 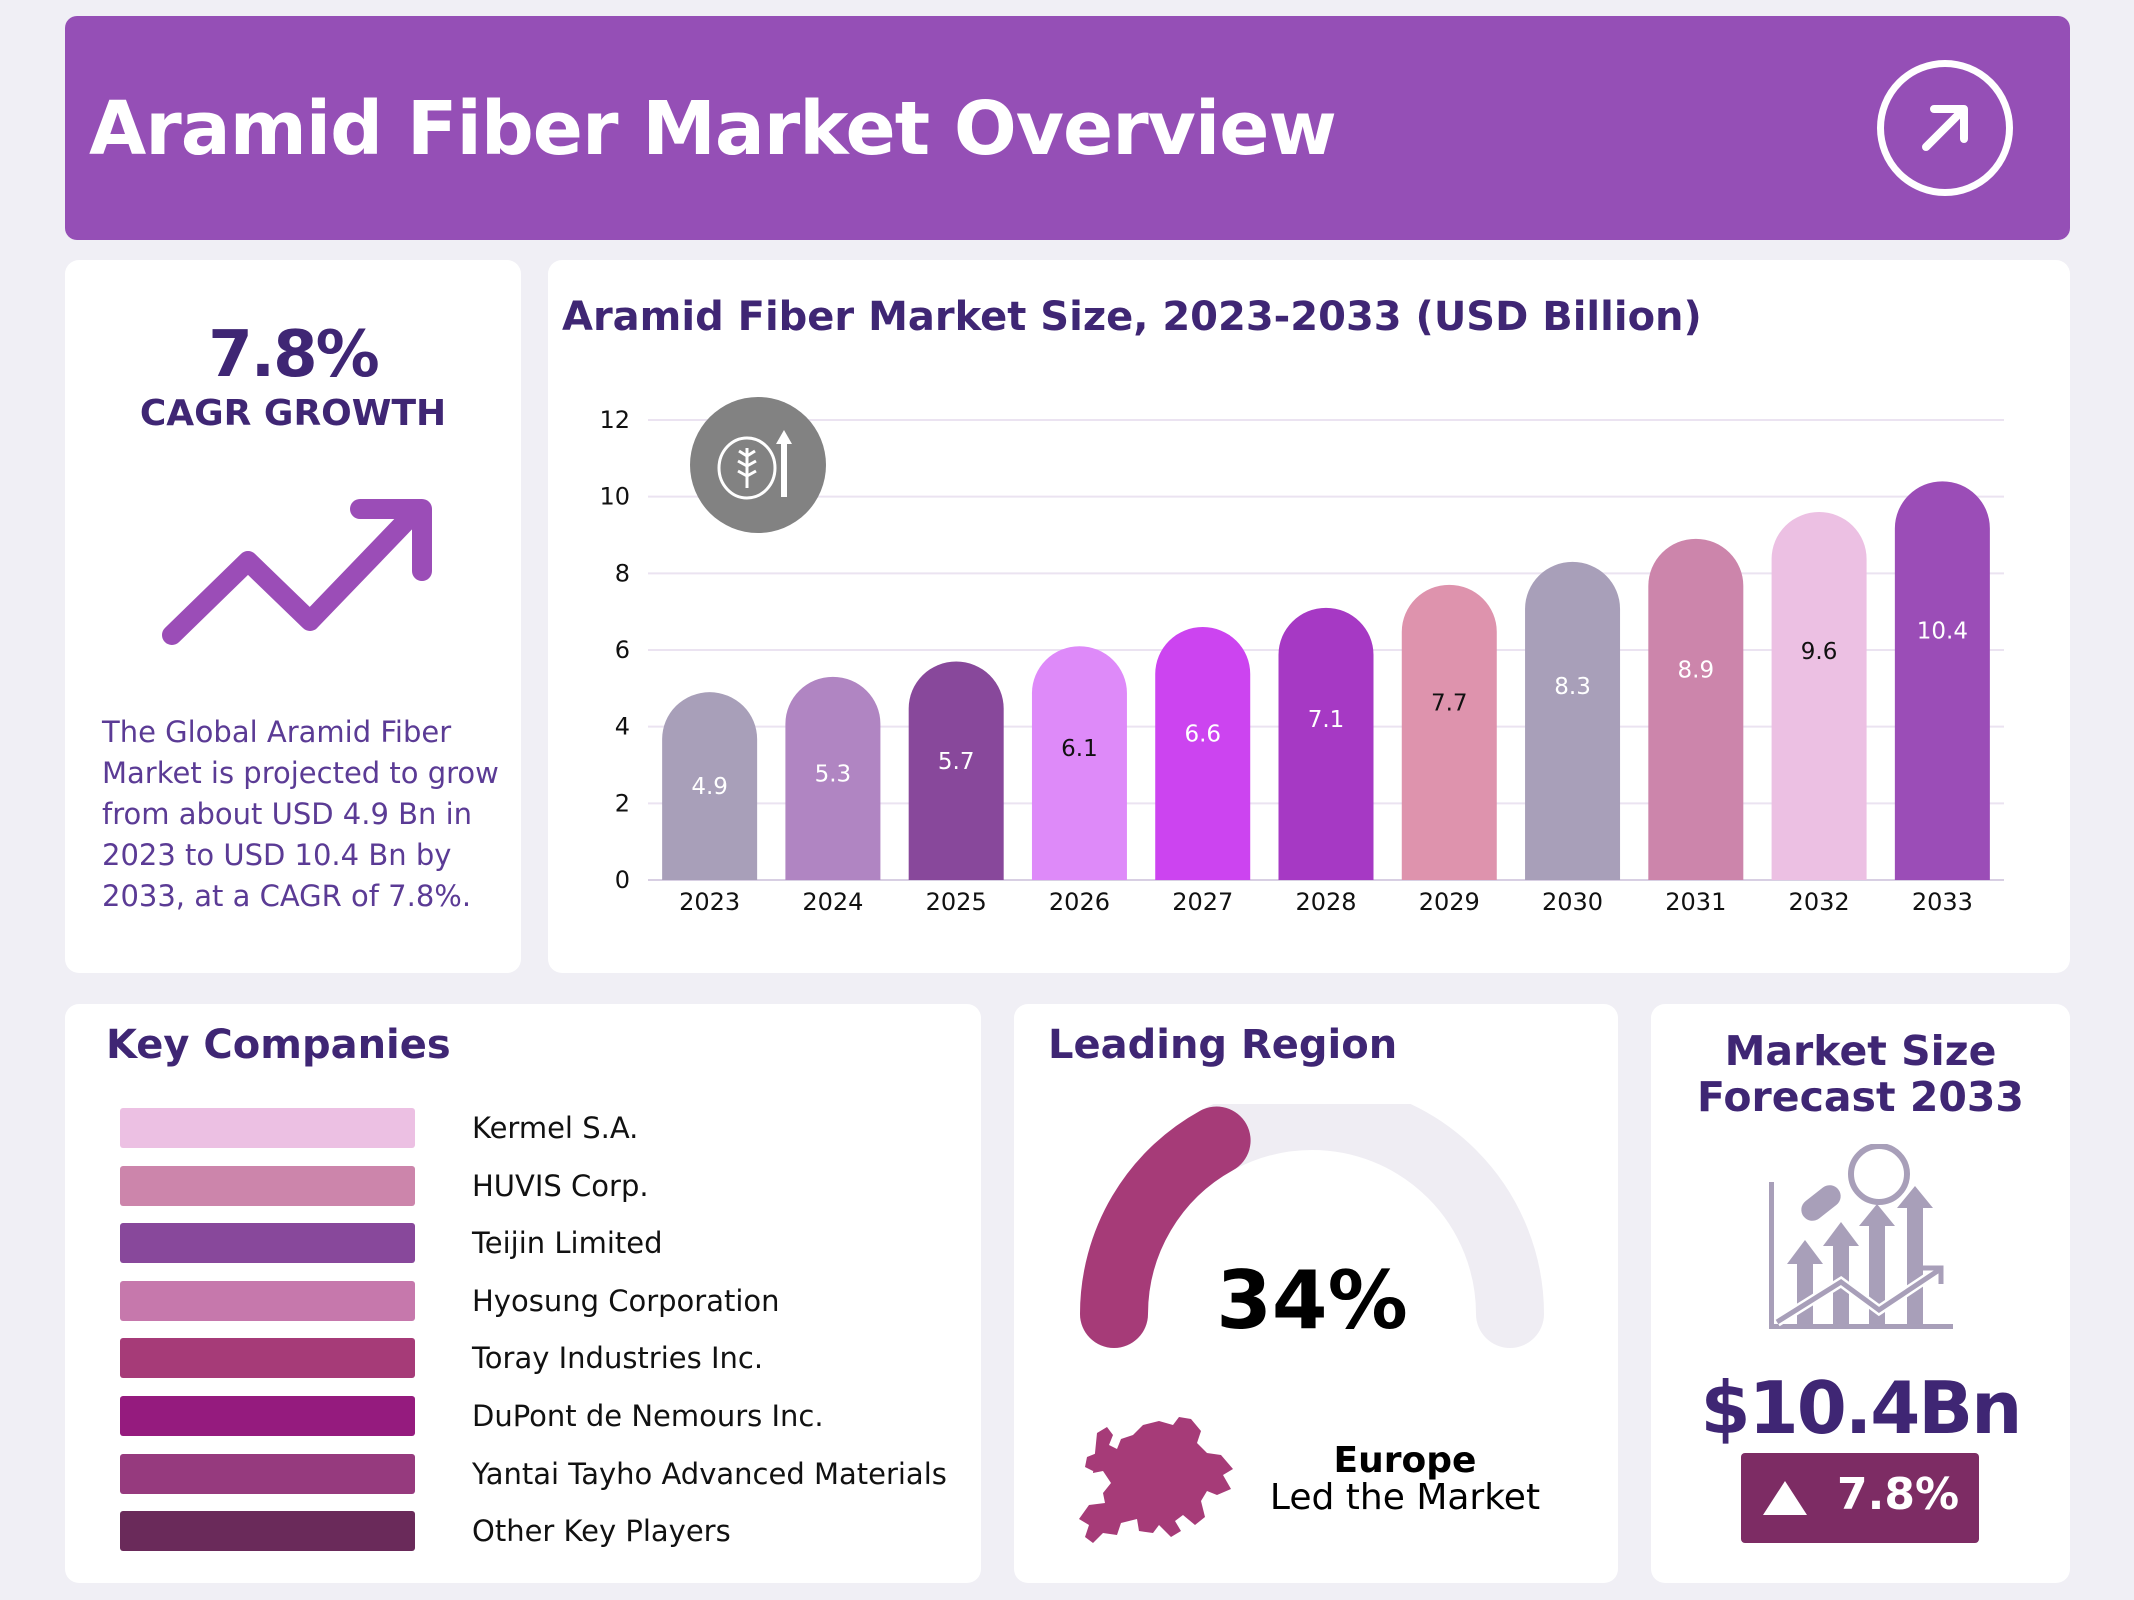 I want to click on x-tick-label: 2024, so click(x=832, y=902).